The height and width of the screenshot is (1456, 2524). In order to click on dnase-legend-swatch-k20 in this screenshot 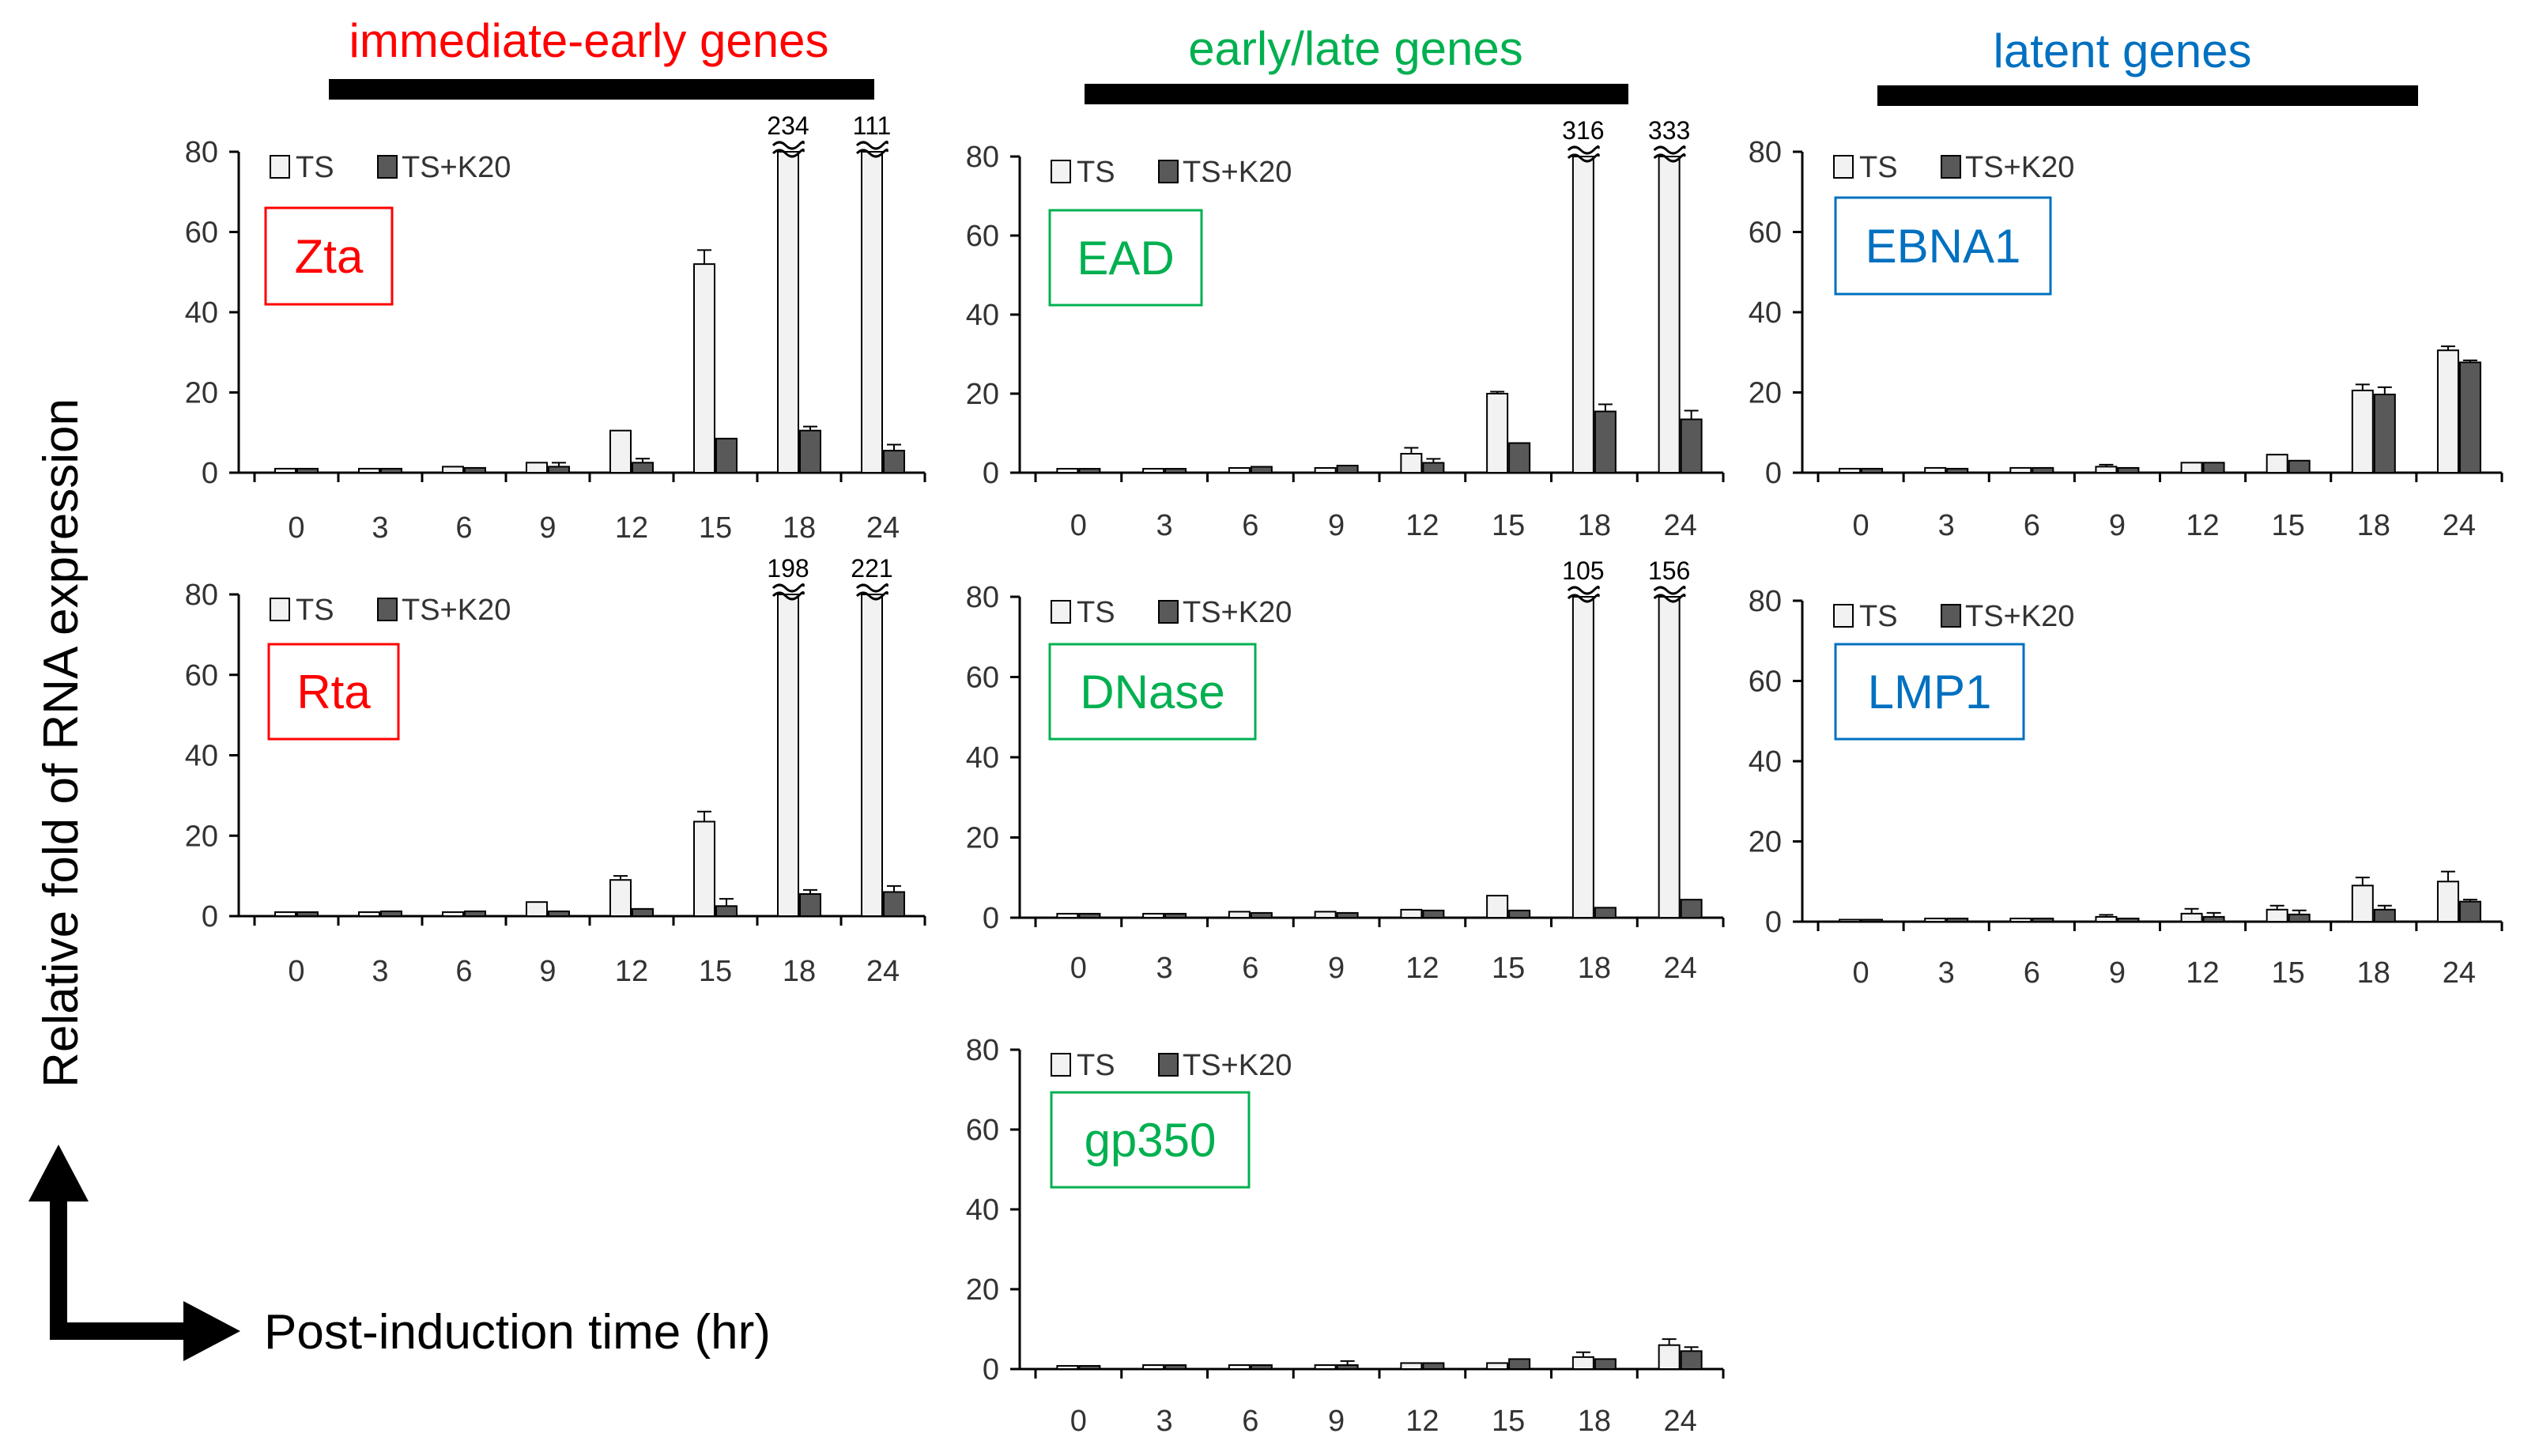, I will do `click(1168, 612)`.